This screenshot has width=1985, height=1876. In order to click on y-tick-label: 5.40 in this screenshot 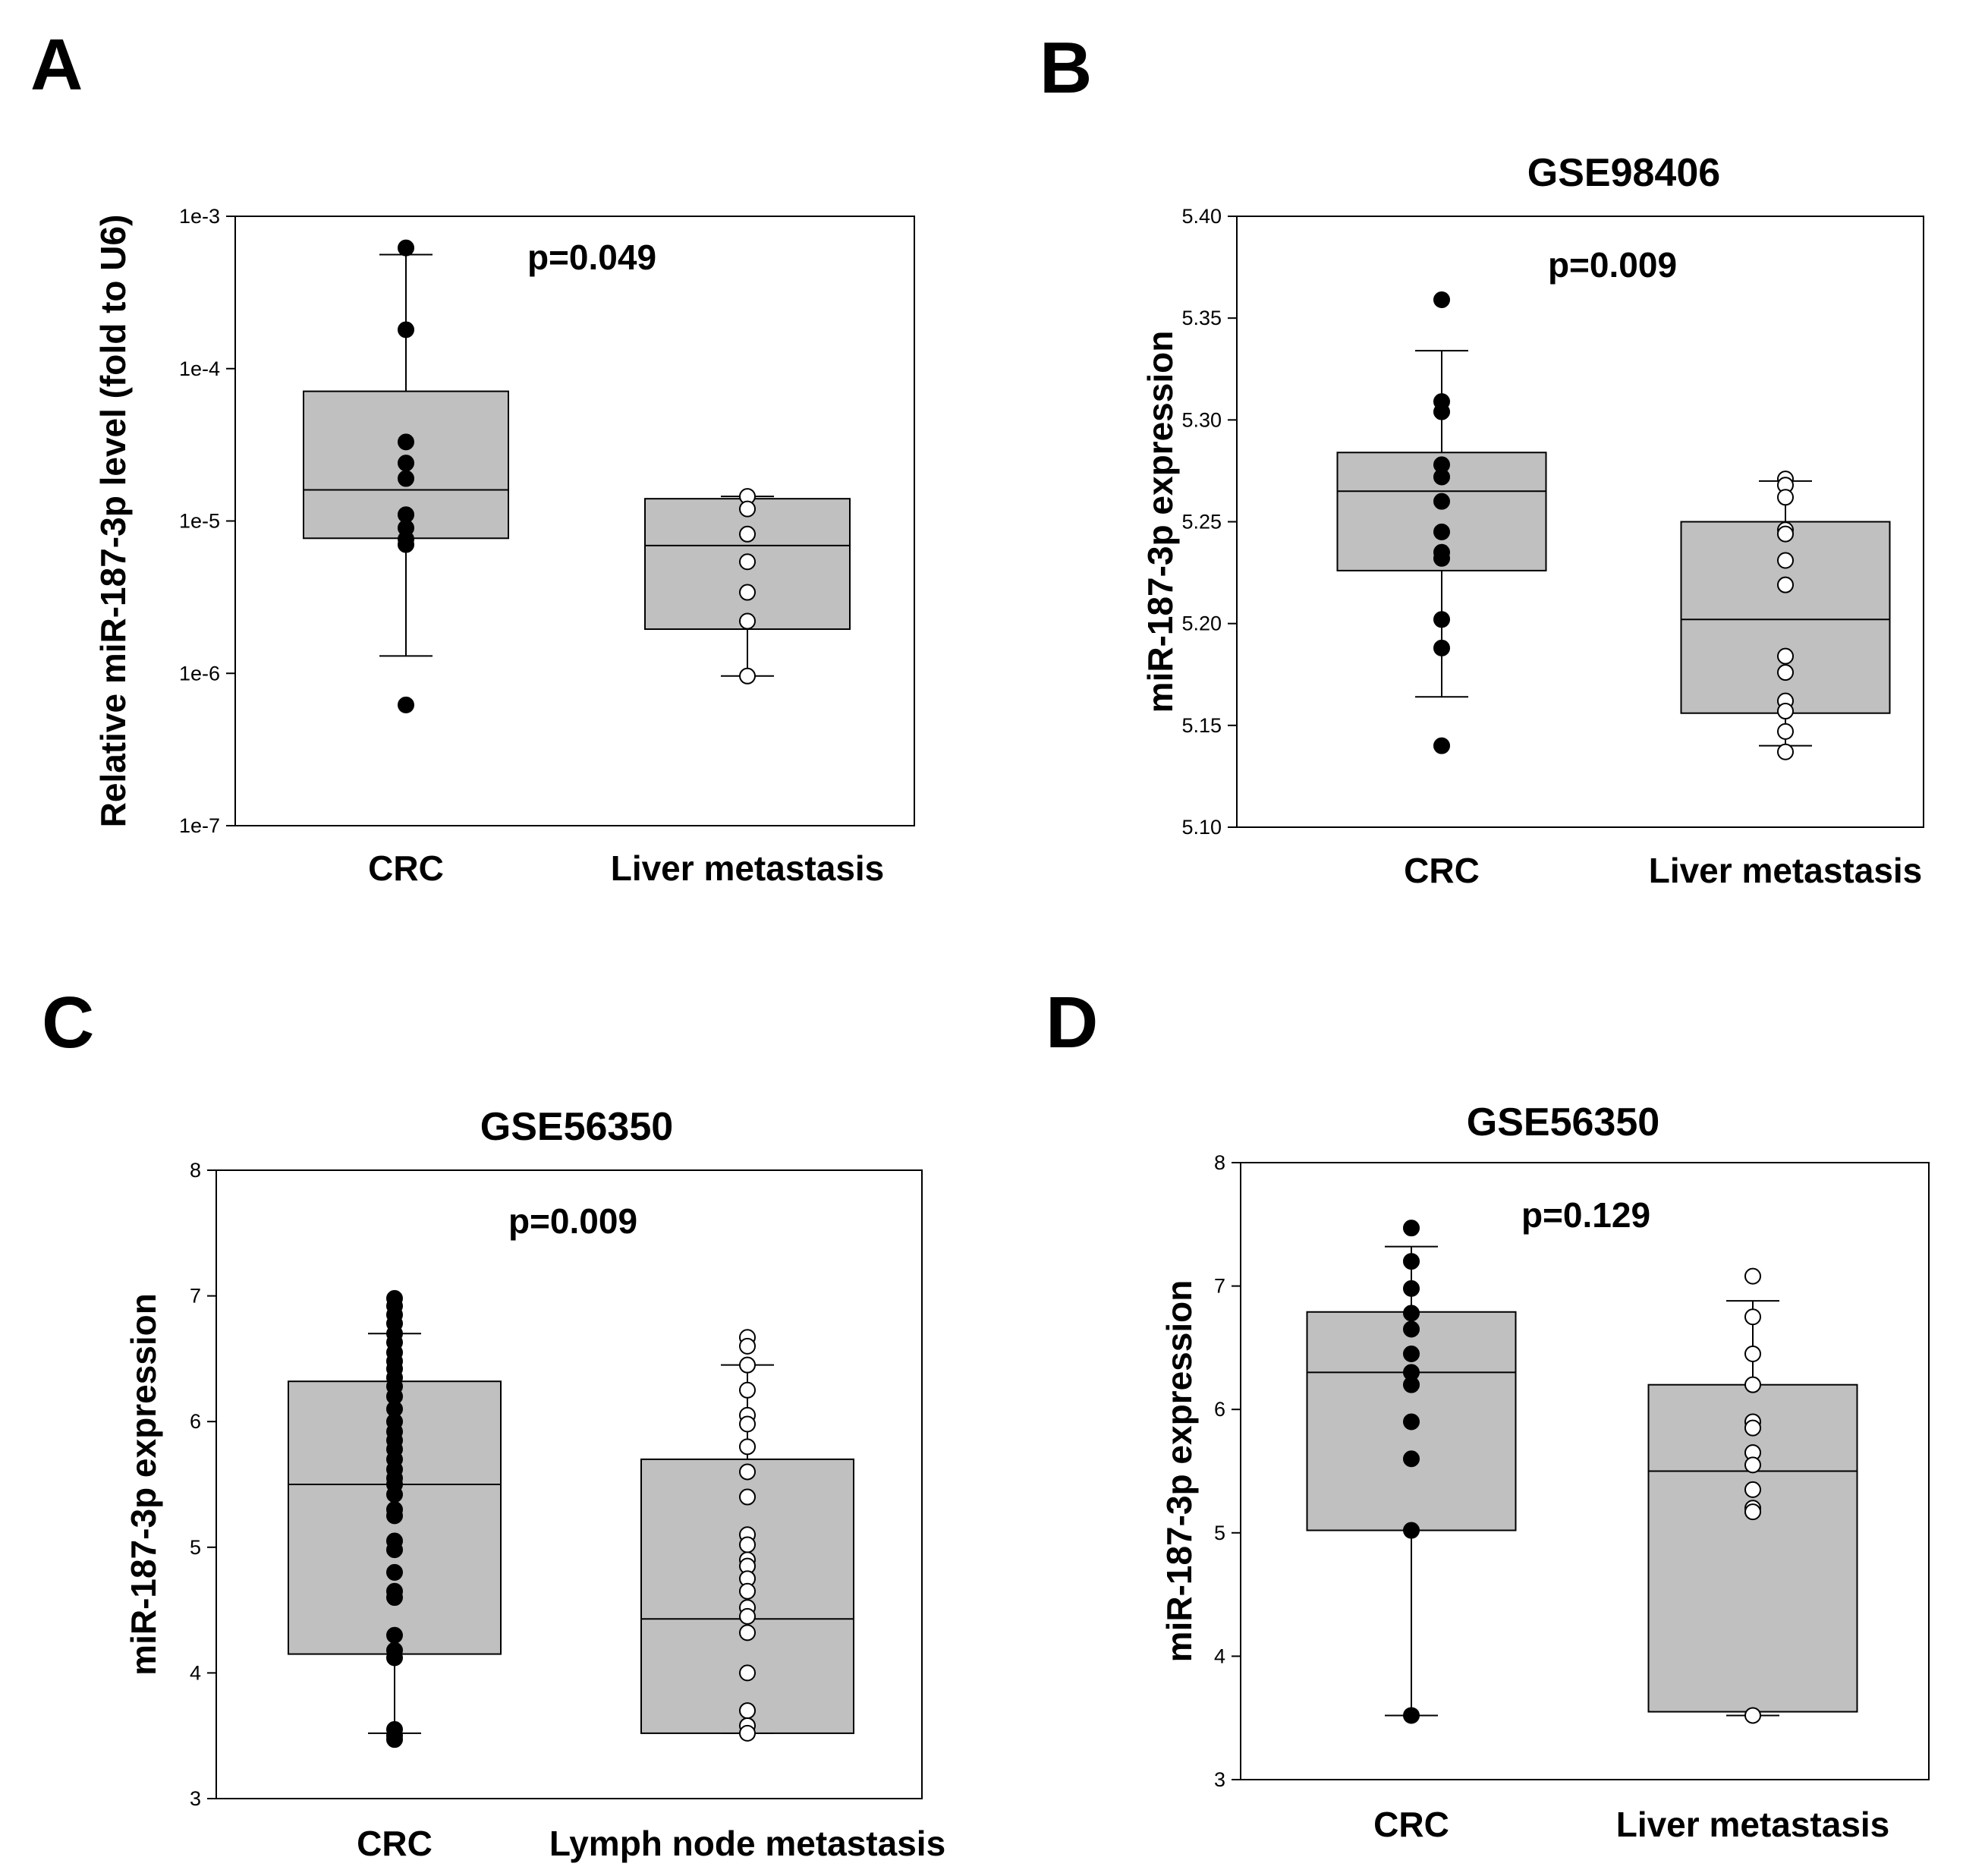, I will do `click(1201, 216)`.